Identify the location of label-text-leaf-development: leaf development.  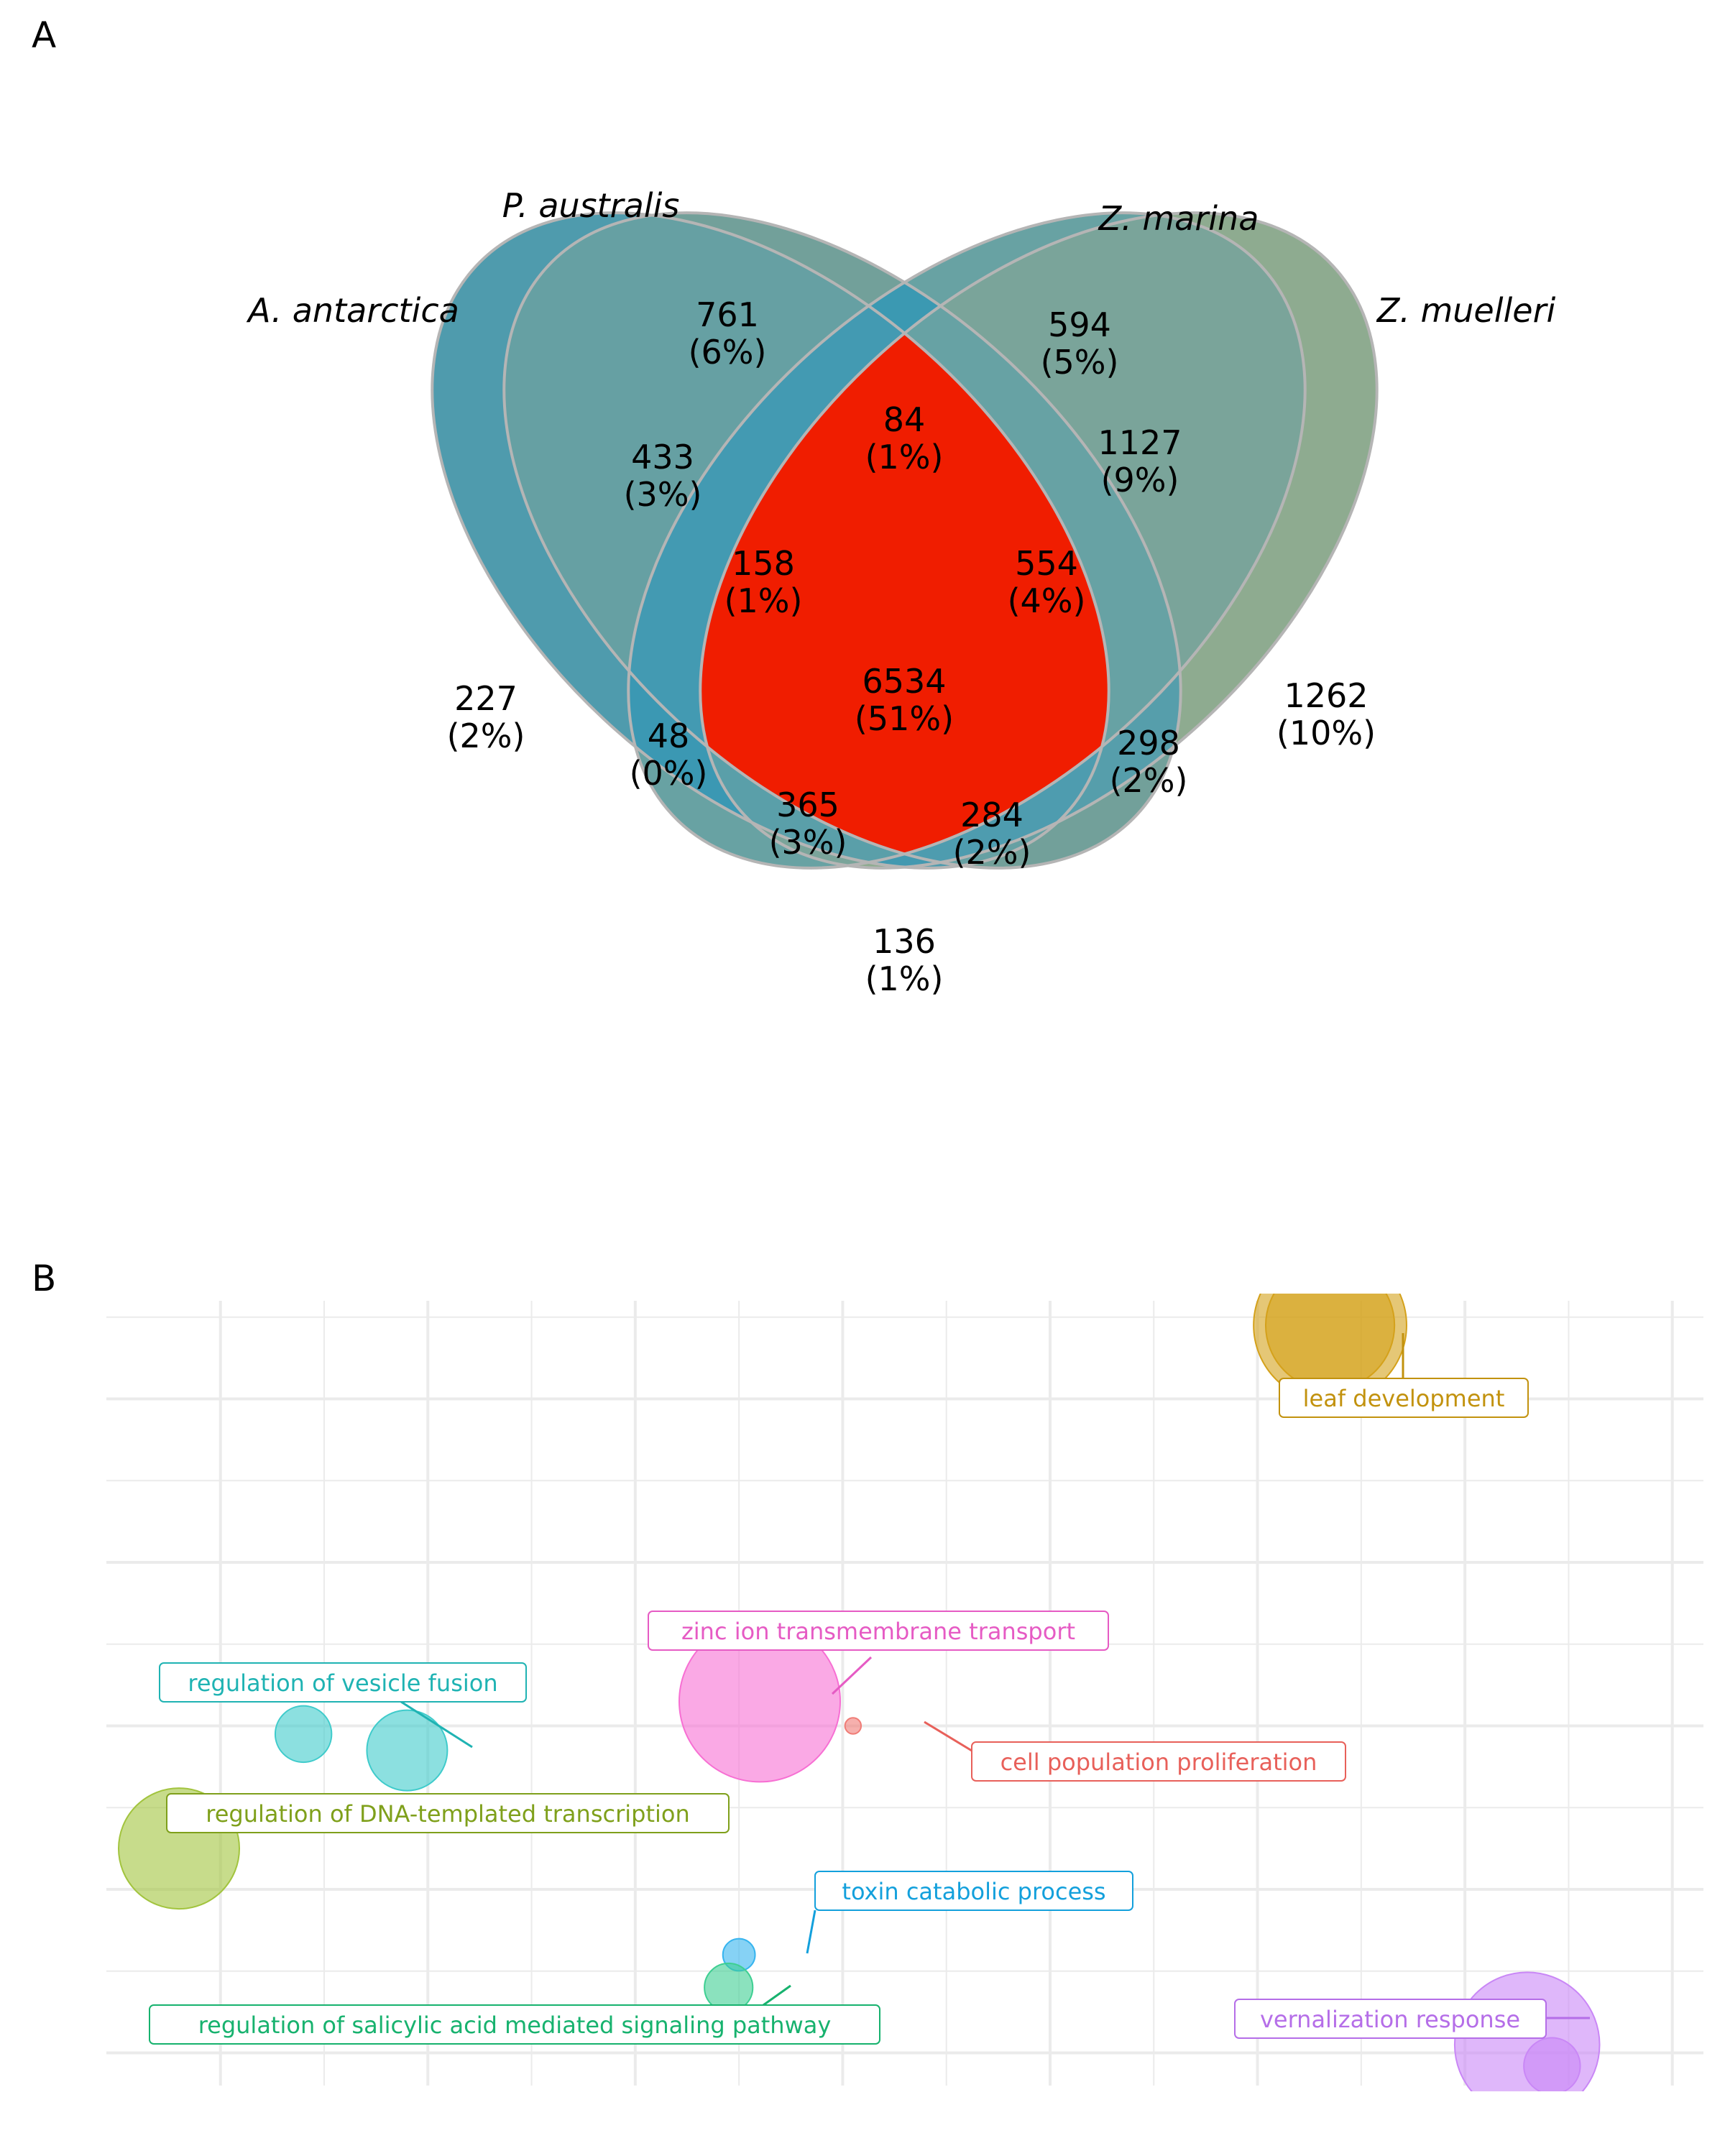
(1404, 1399).